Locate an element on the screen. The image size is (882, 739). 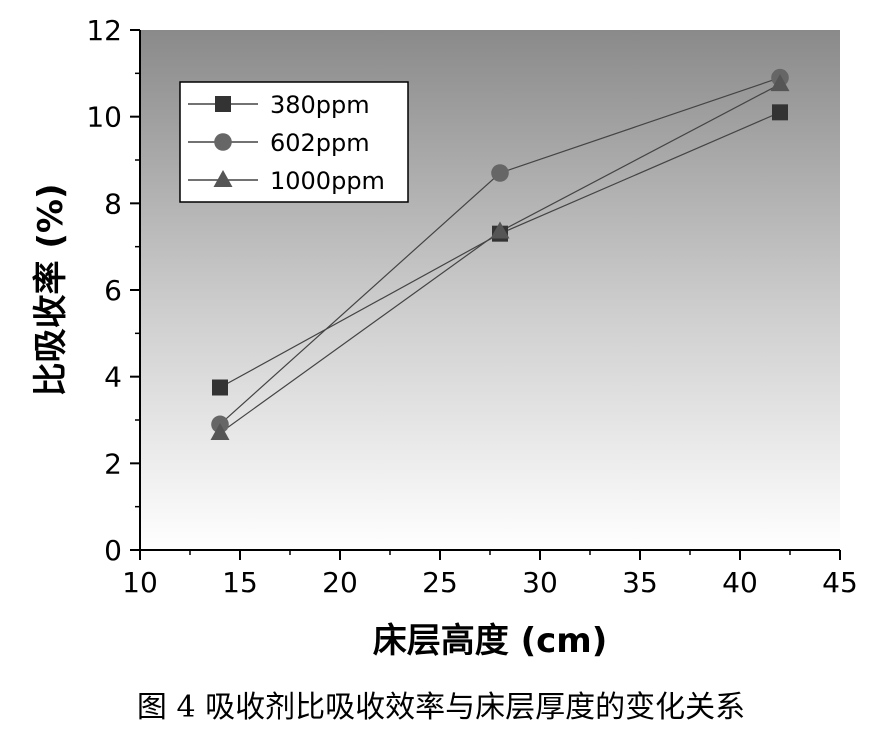
legend-marker-380ppm is located at coordinates (223, 104).